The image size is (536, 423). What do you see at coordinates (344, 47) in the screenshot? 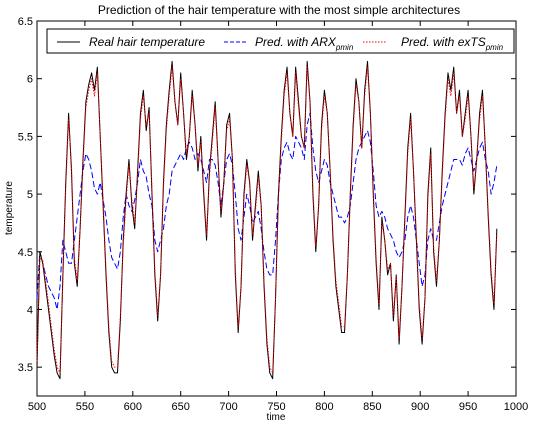
I see `legend-label-arx-sub: pmin` at bounding box center [344, 47].